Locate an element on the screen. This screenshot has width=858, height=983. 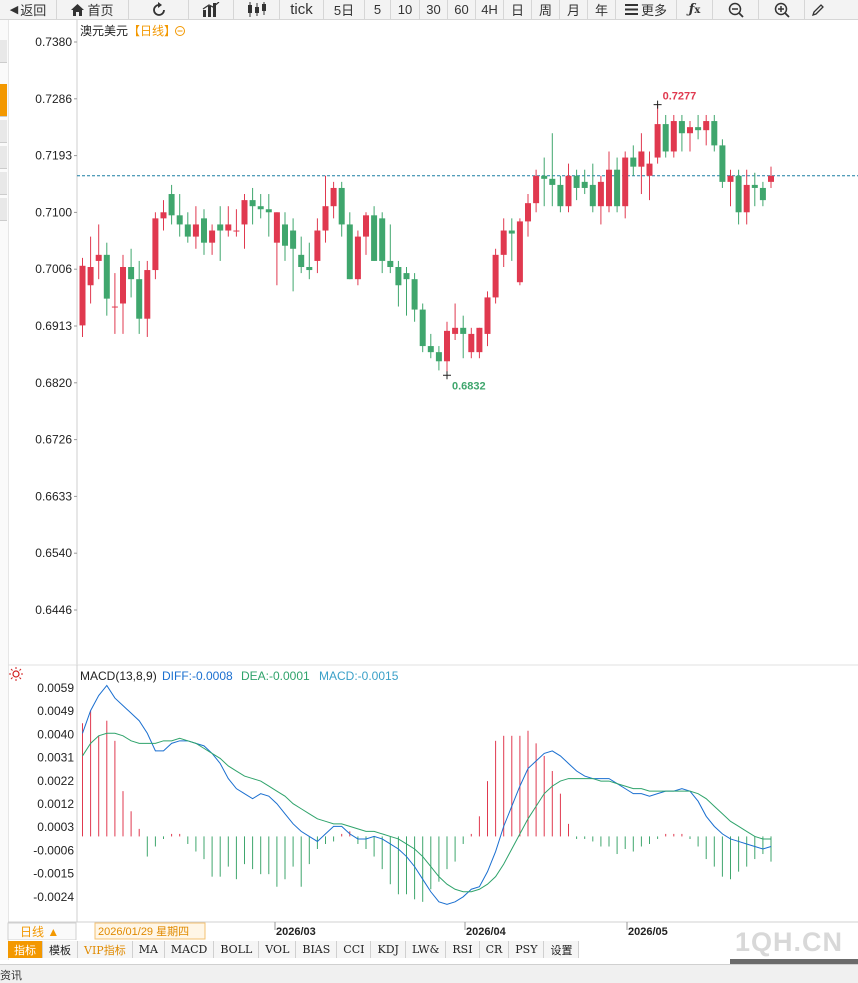
tab-psy: PSY is located at coordinates (527, 949).